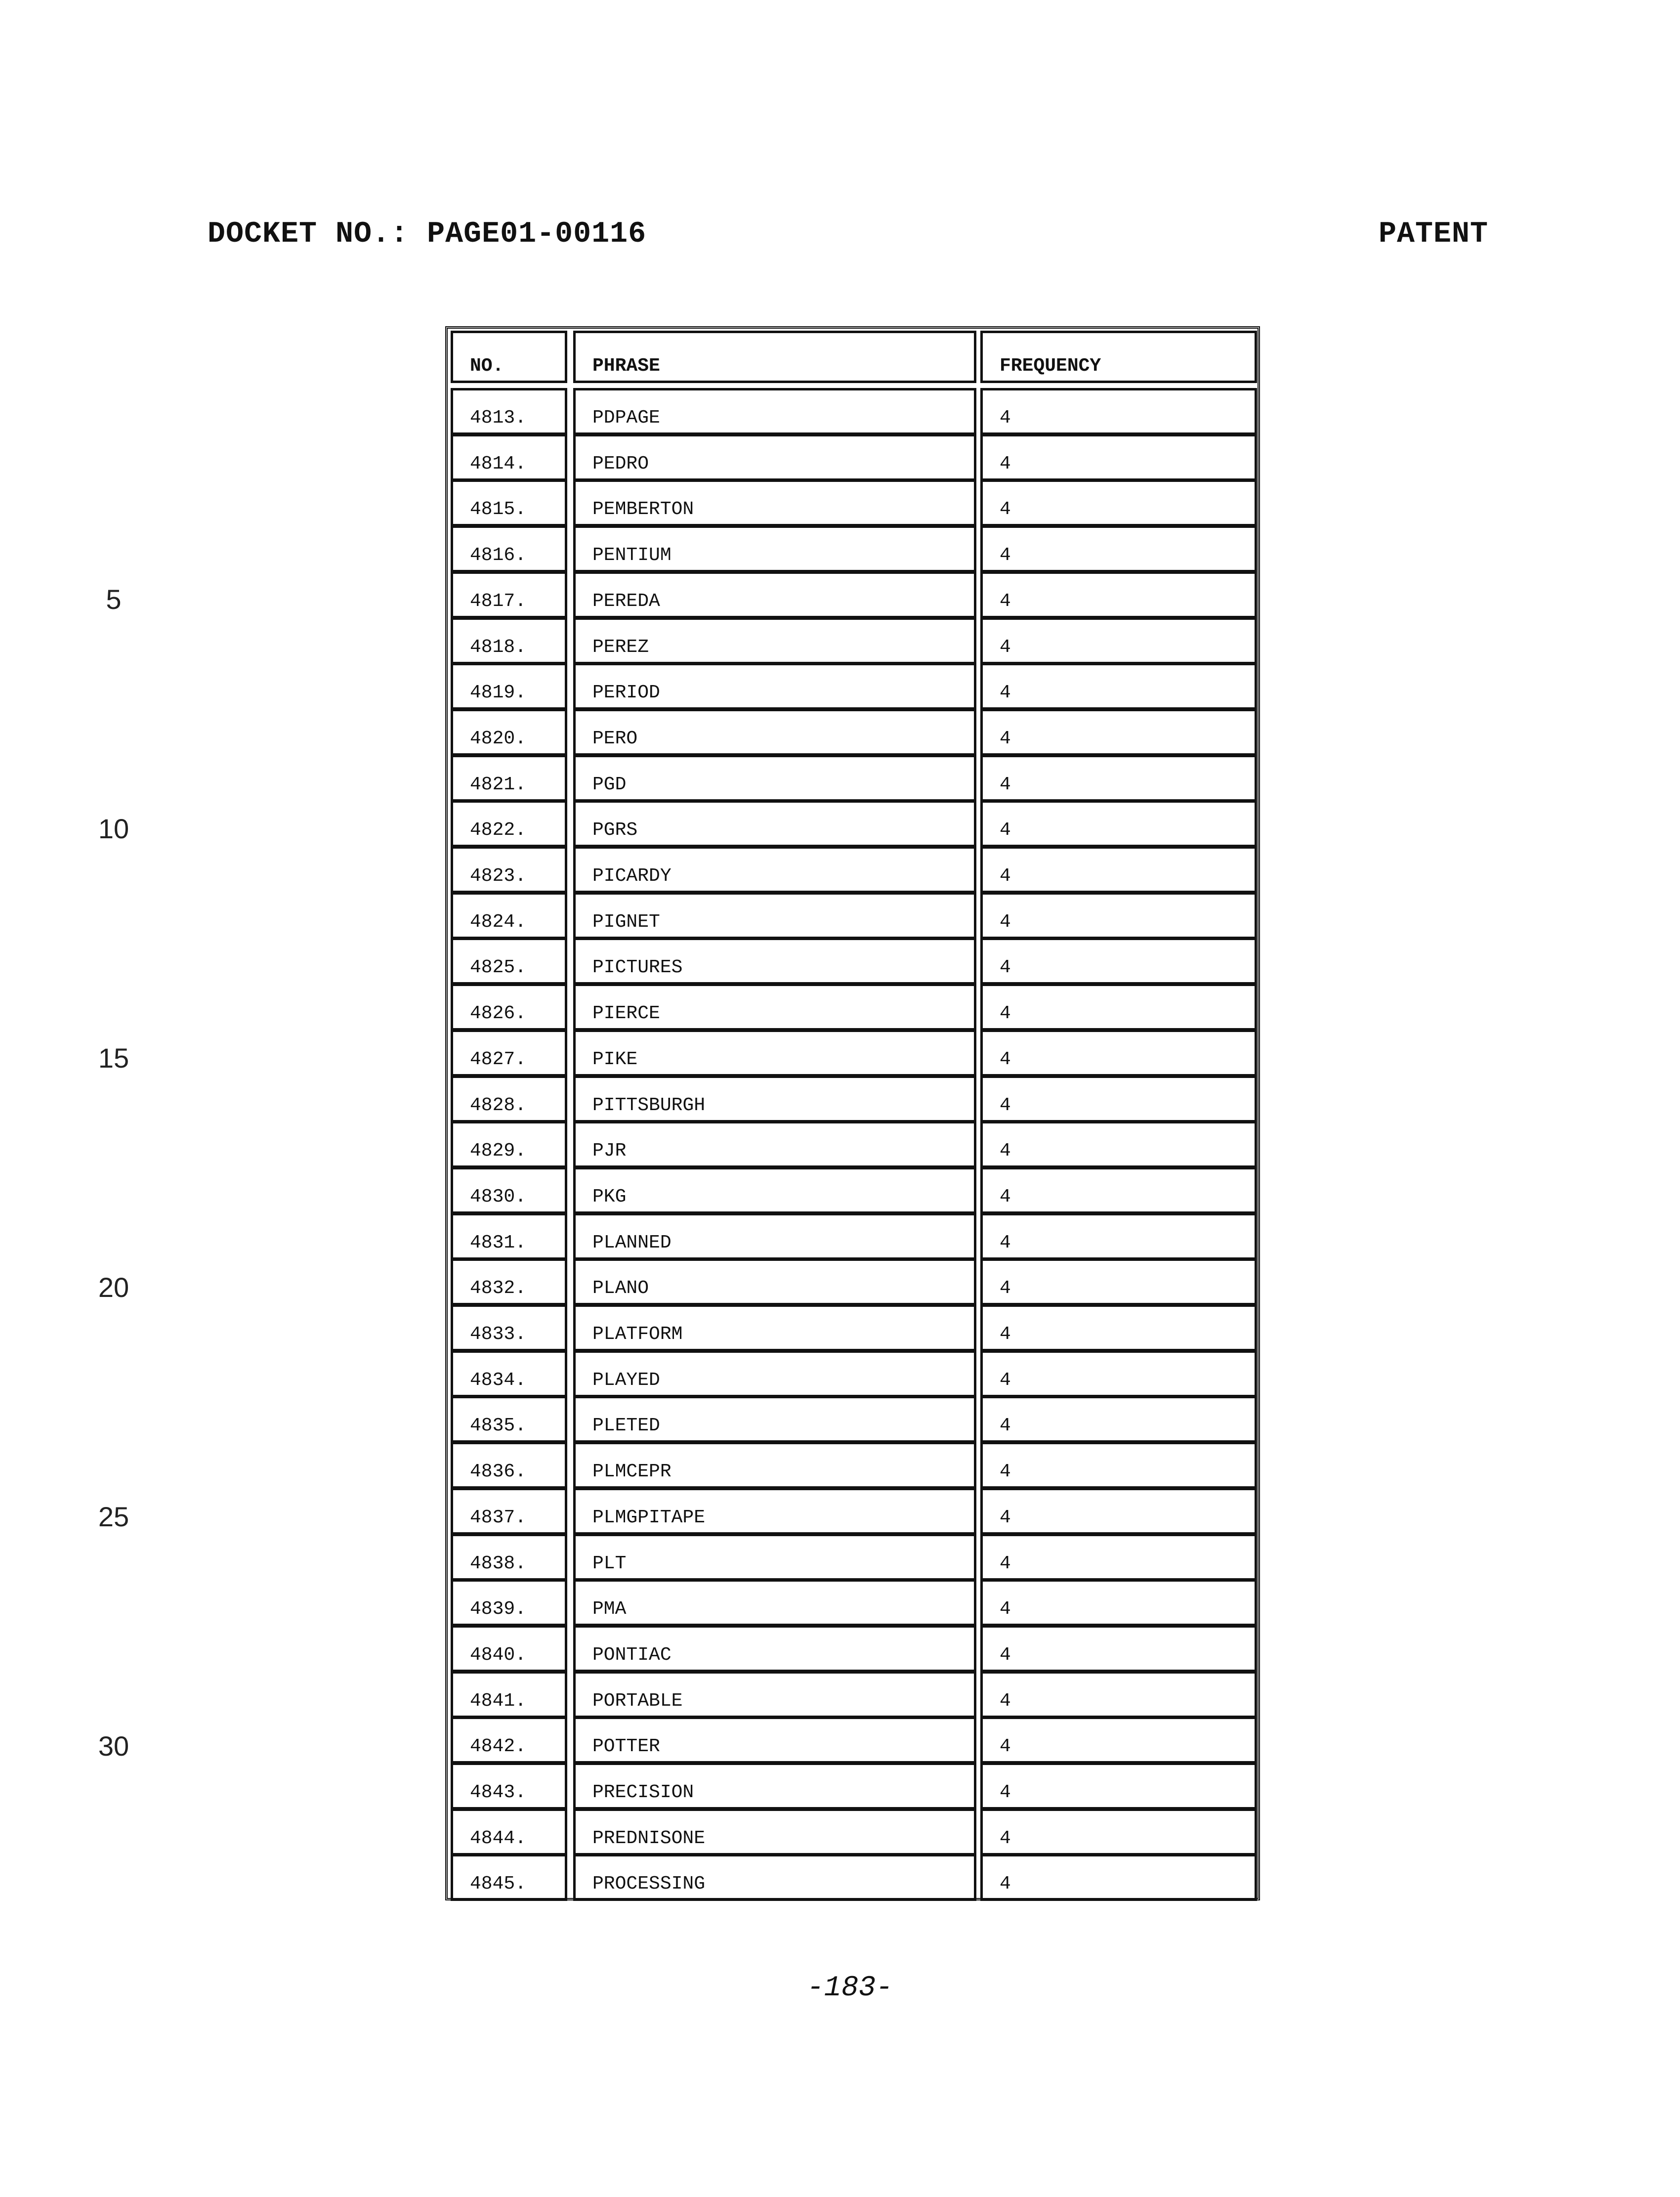  I want to click on phrase: PEMBERTON, so click(774, 502).